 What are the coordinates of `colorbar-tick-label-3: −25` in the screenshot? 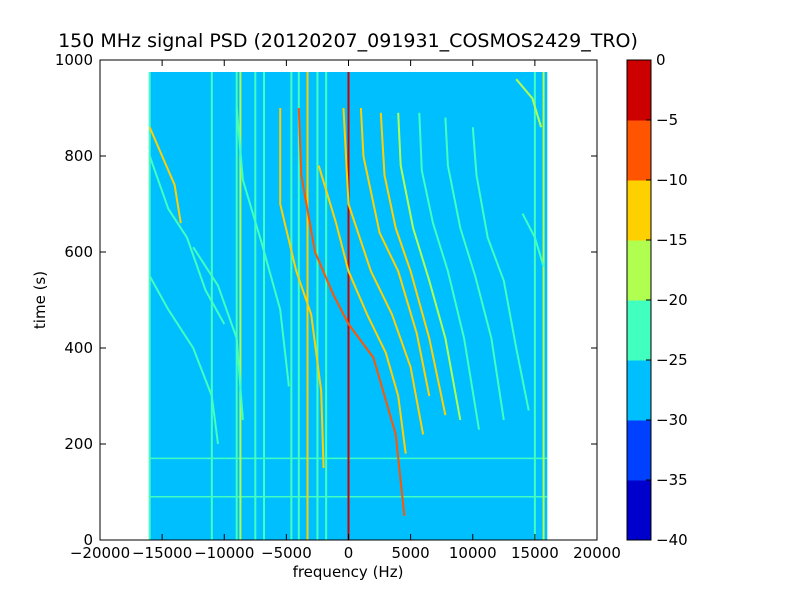 It's located at (672, 360).